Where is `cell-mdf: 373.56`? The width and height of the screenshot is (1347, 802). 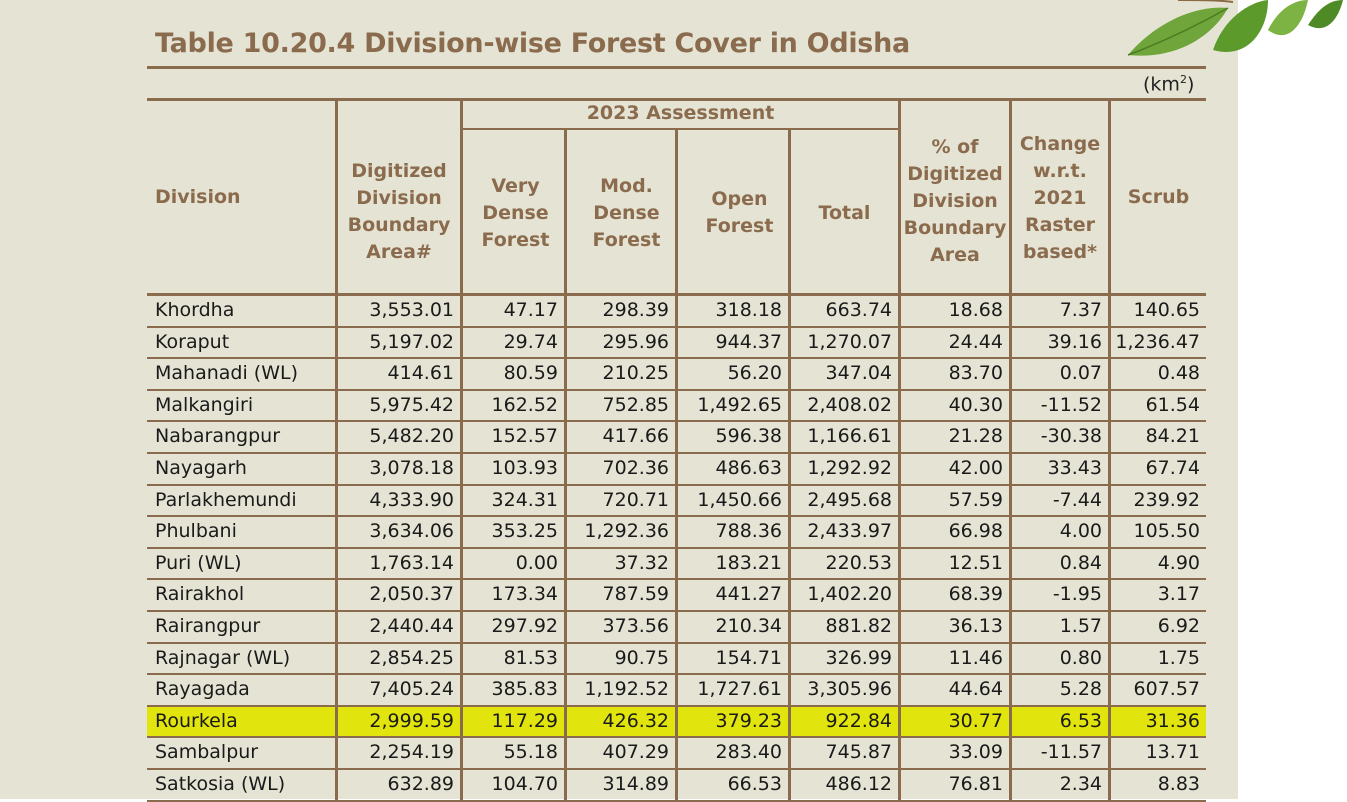
cell-mdf: 373.56 is located at coordinates (635, 625).